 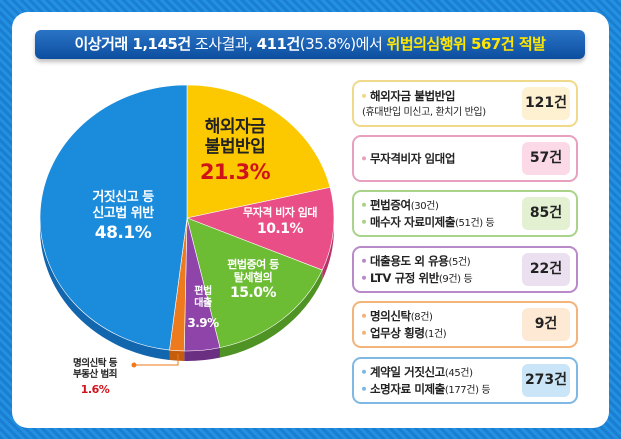 I want to click on slice-label-loan: 편법 대출 3.9%, so click(x=203, y=308).